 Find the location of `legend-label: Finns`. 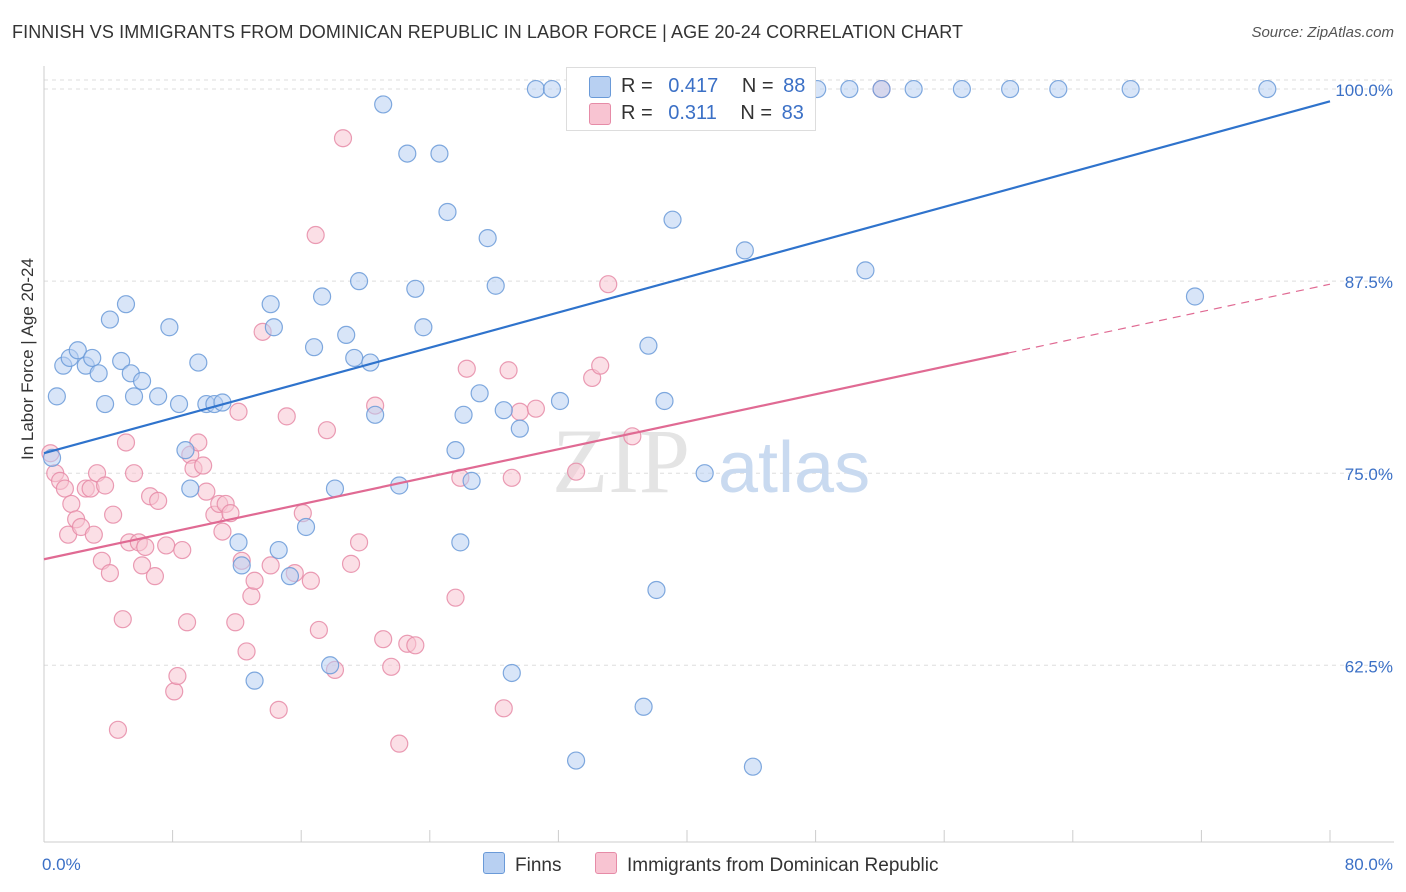

legend-label: Finns is located at coordinates (538, 865).